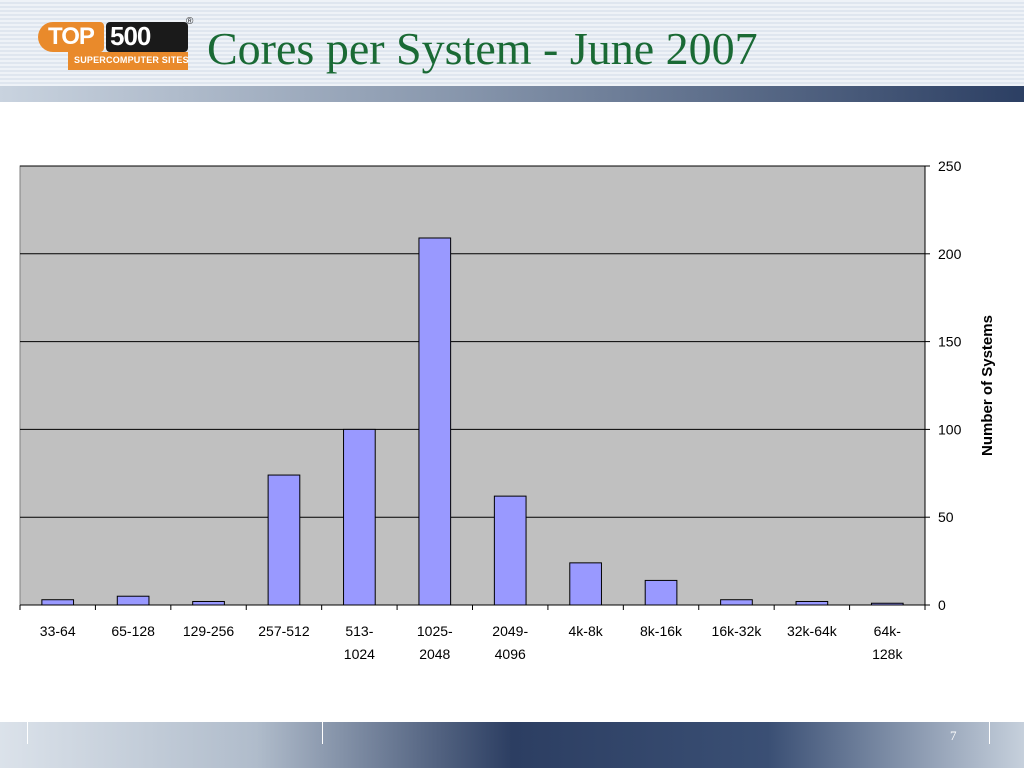 The image size is (1024, 768). Describe the element at coordinates (950, 254) in the screenshot. I see `y-tick-label: 200` at that location.